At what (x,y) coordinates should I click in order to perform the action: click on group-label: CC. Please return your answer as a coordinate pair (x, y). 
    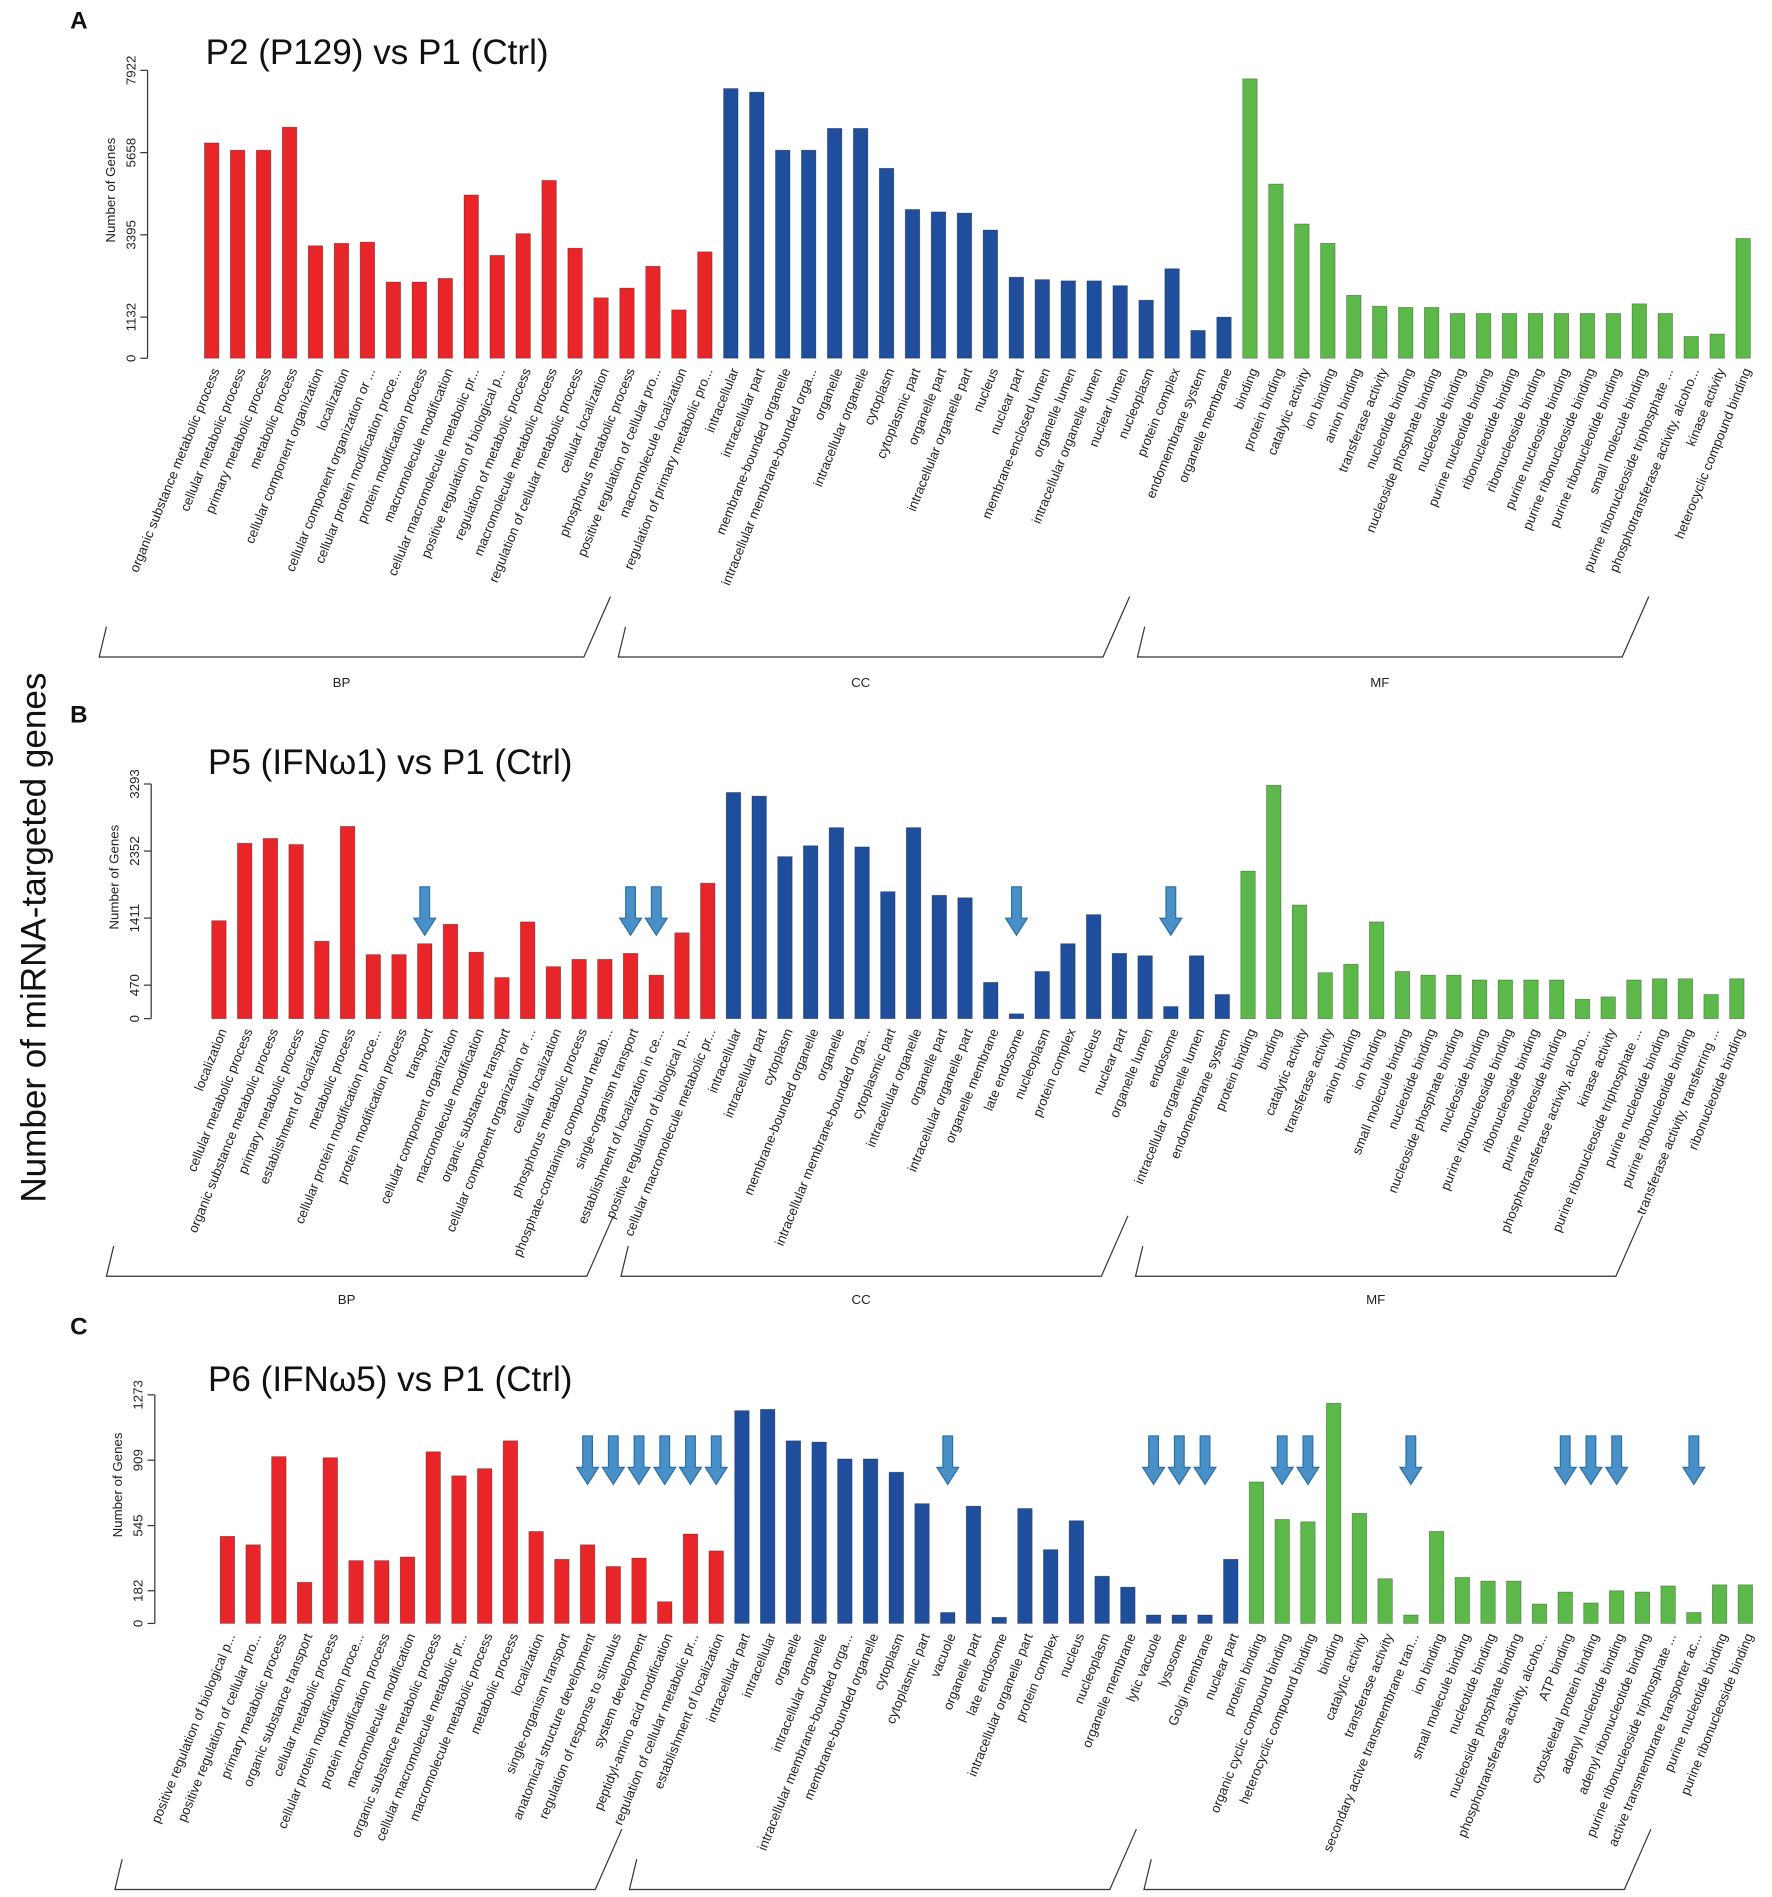
    Looking at the image, I should click on (861, 682).